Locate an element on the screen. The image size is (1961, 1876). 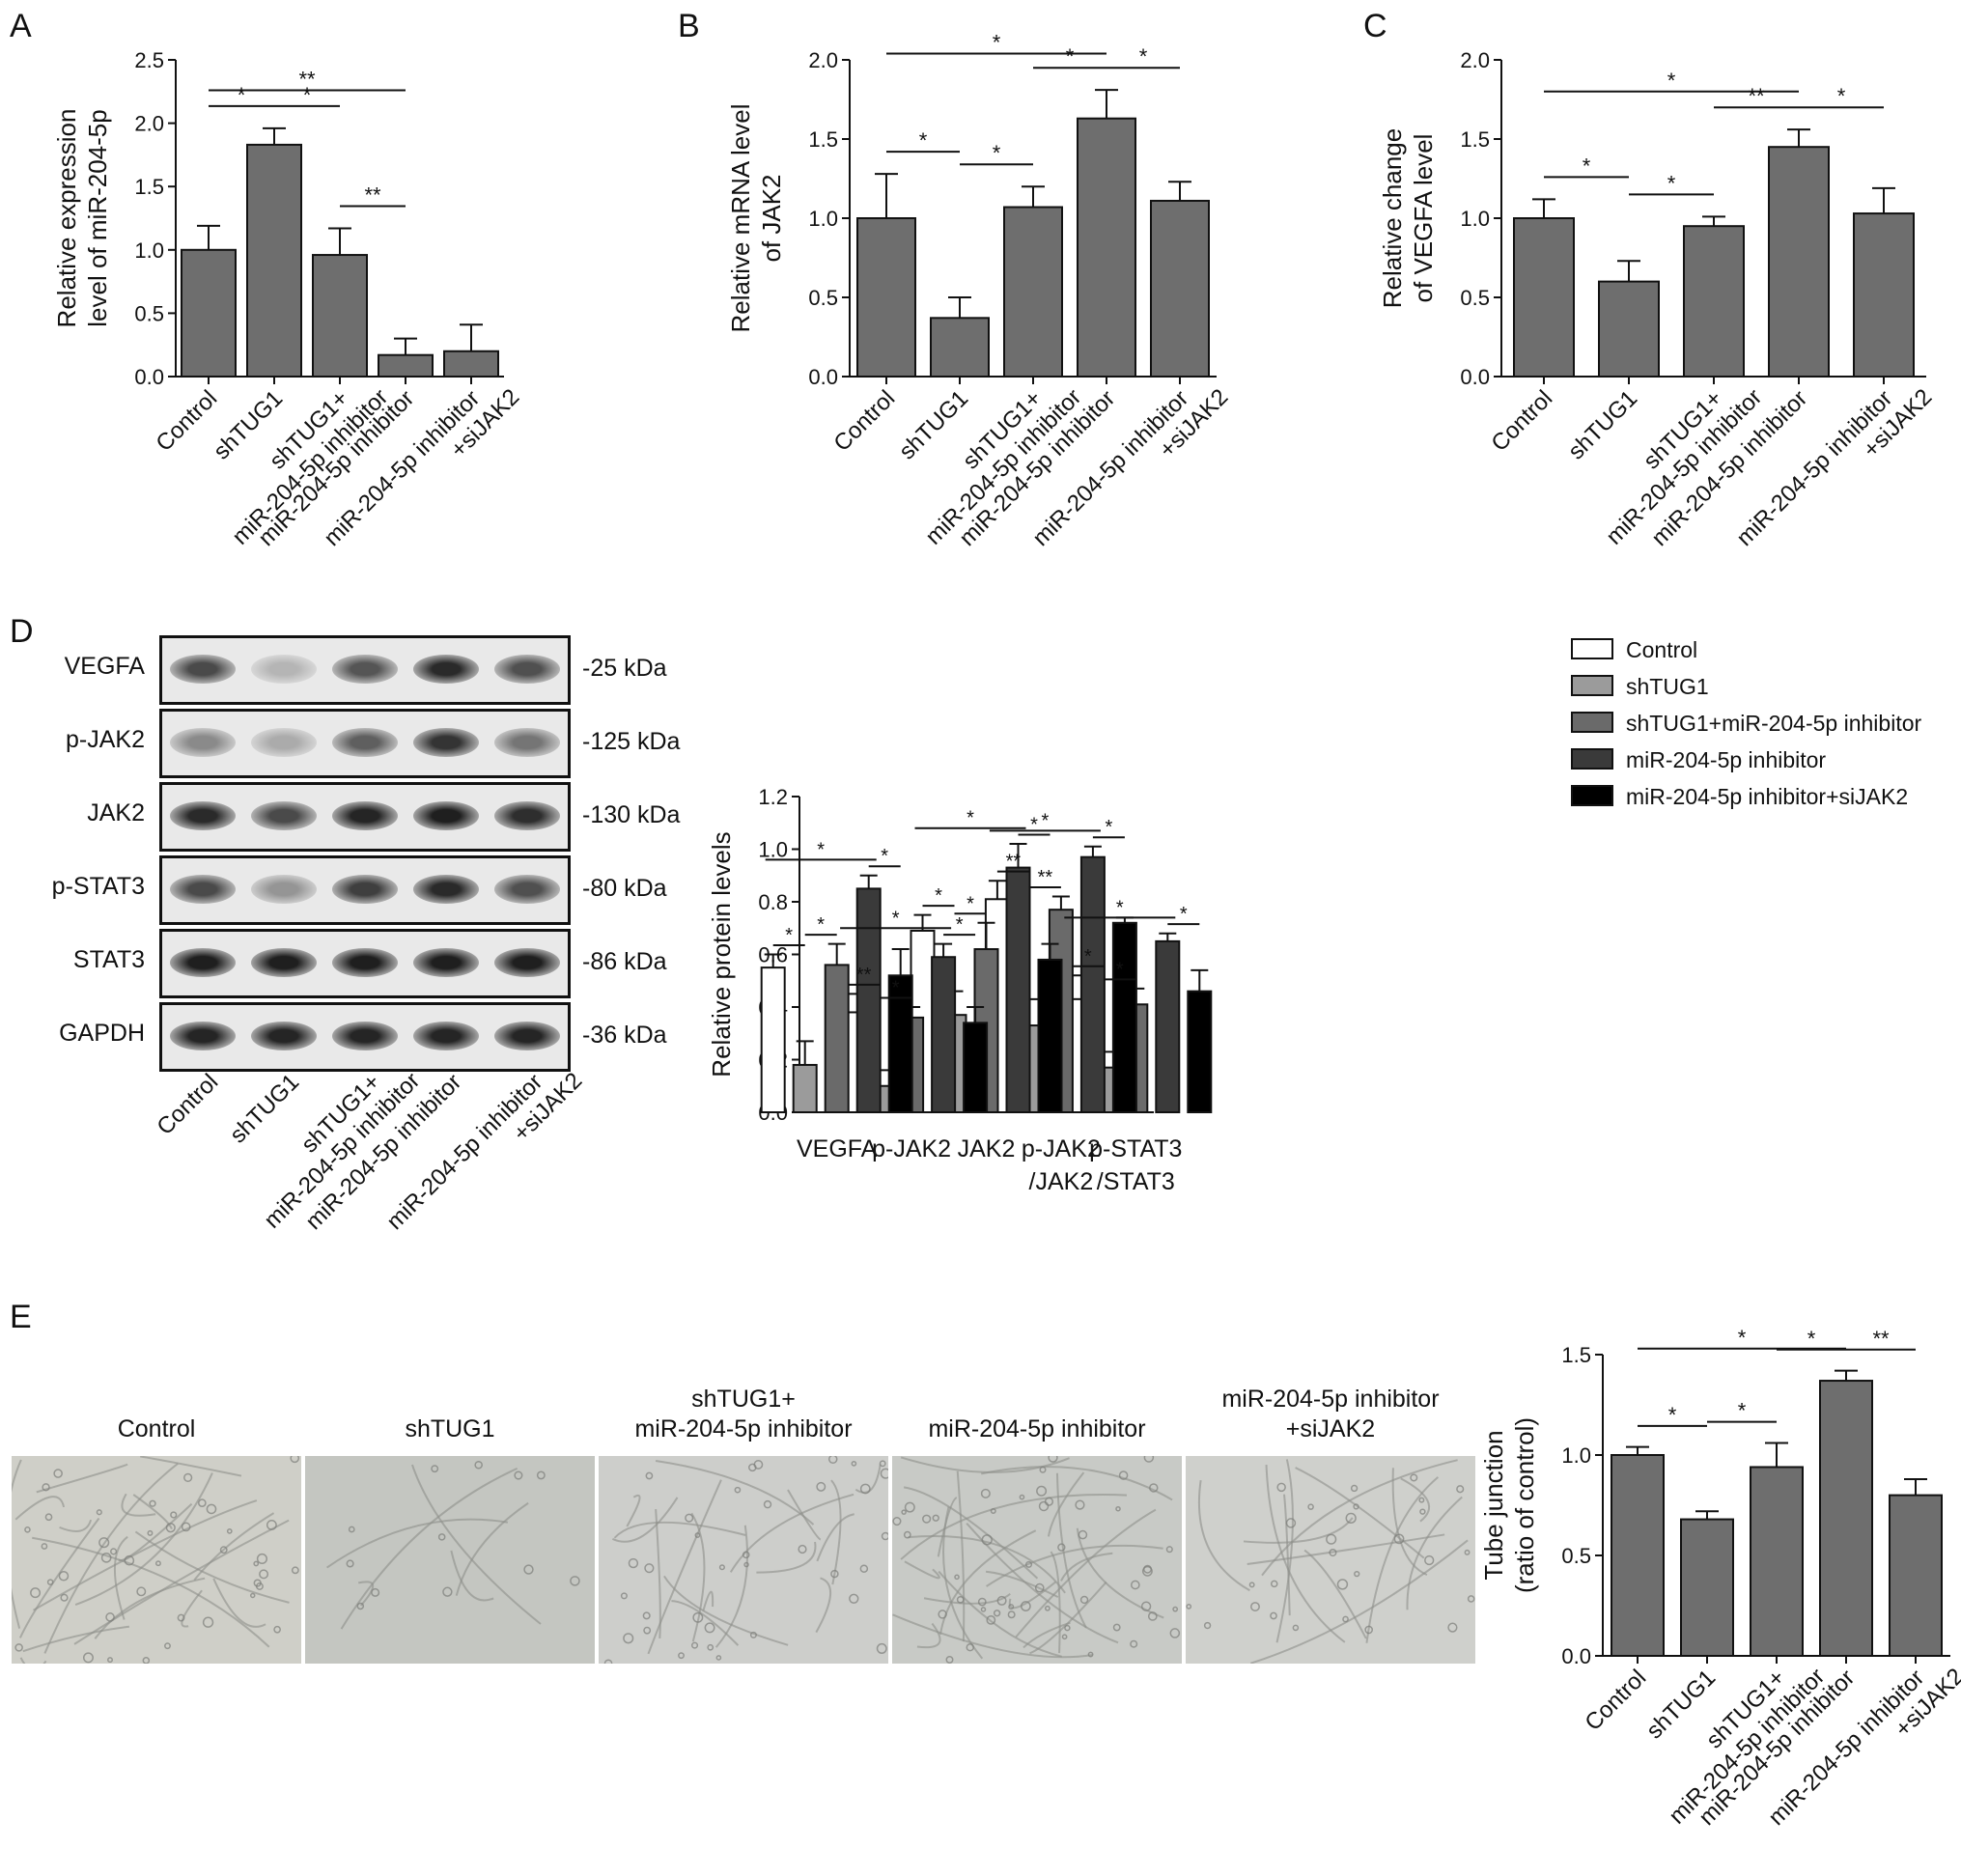
blot-protein-label: p-JAK2 is located at coordinates (105, 740).